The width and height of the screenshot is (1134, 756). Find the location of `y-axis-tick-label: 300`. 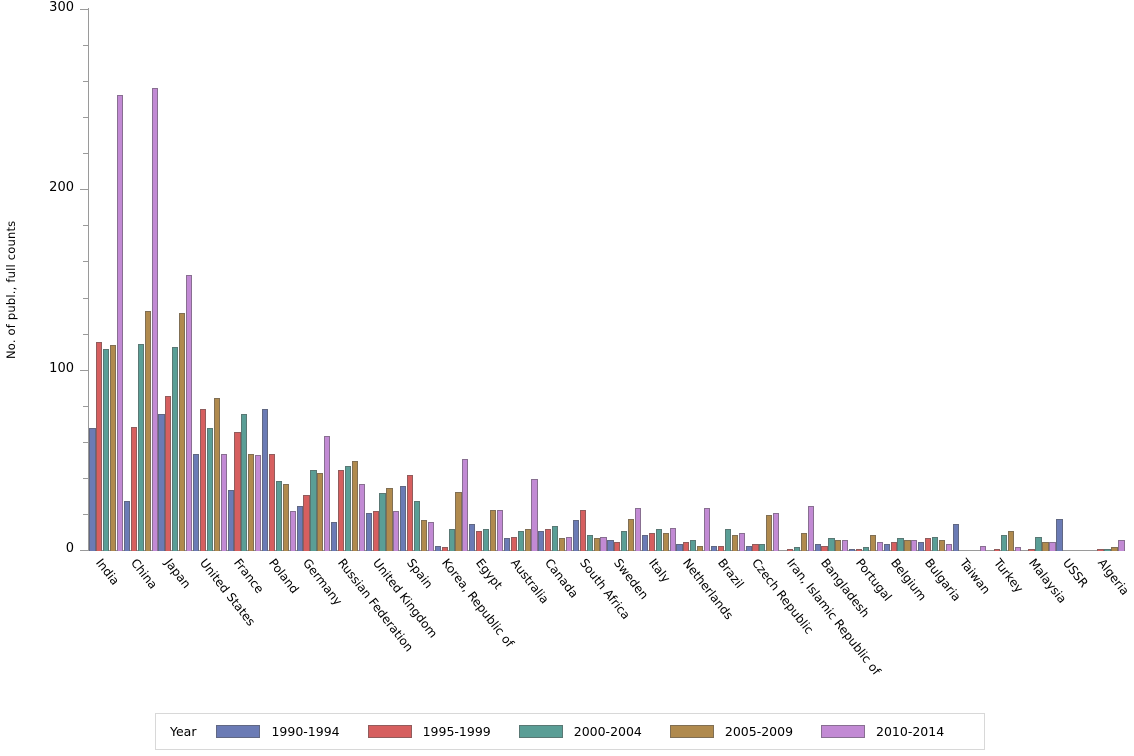

y-axis-tick-label: 300 is located at coordinates (61, 7).